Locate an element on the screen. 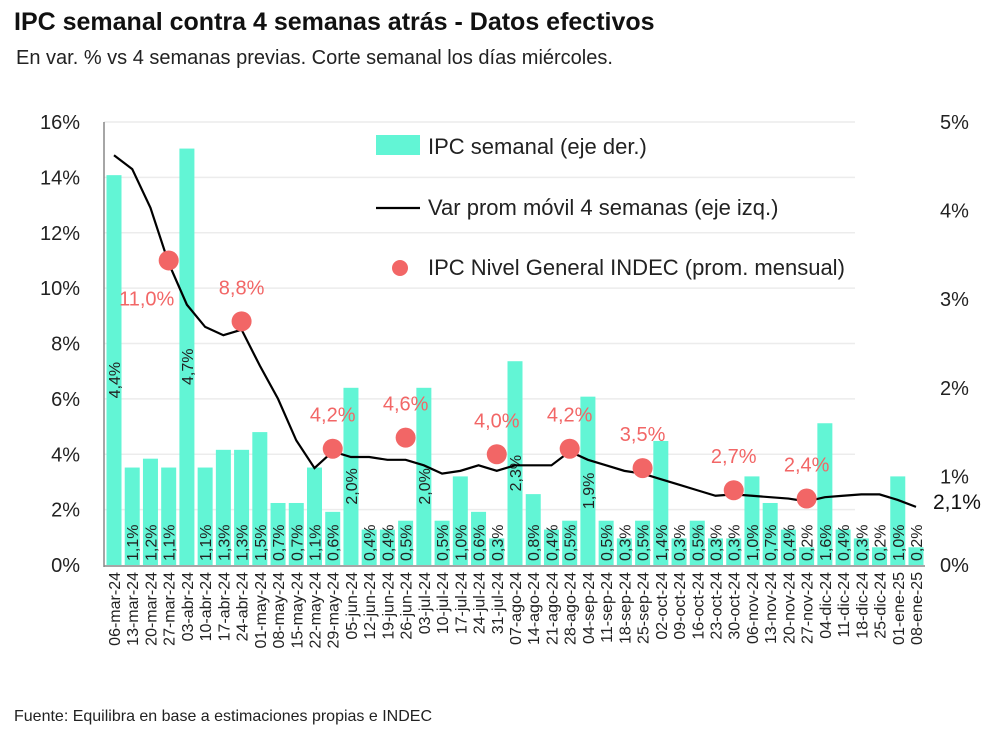  indec-label: 8,8% is located at coordinates (242, 288).